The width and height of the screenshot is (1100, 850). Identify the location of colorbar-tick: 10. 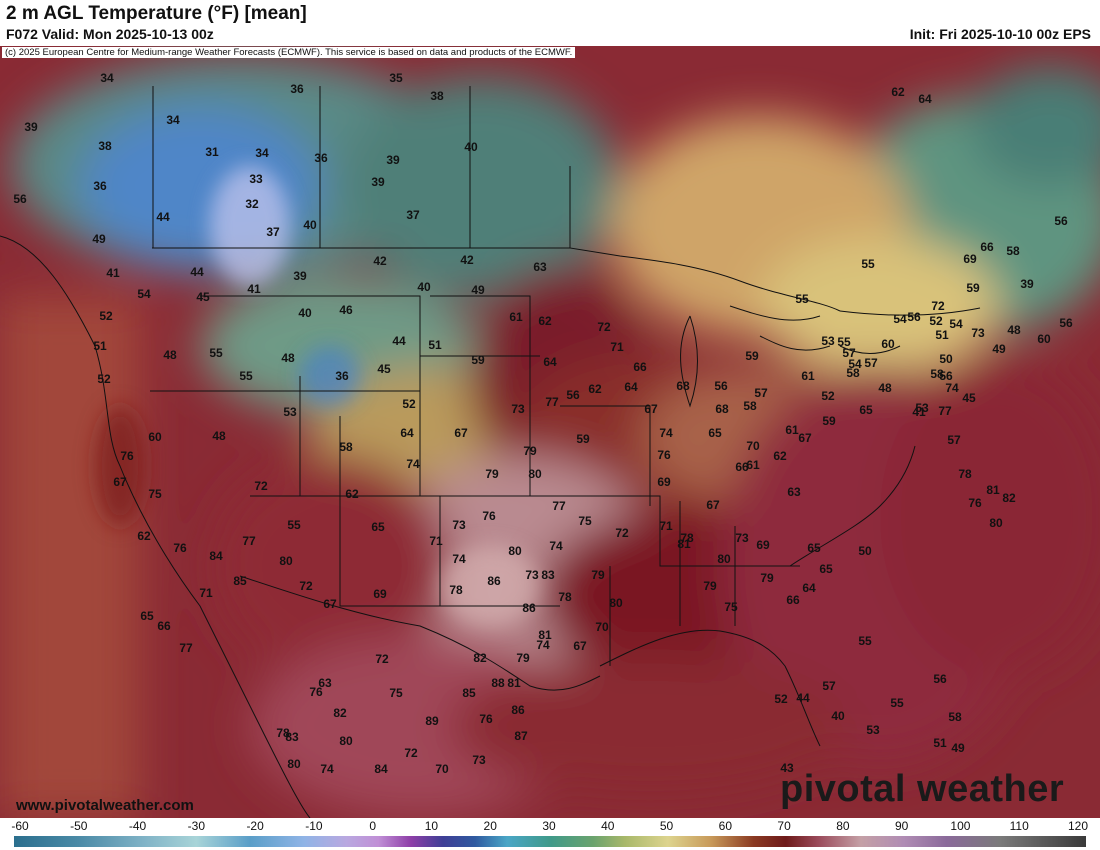
(431, 826).